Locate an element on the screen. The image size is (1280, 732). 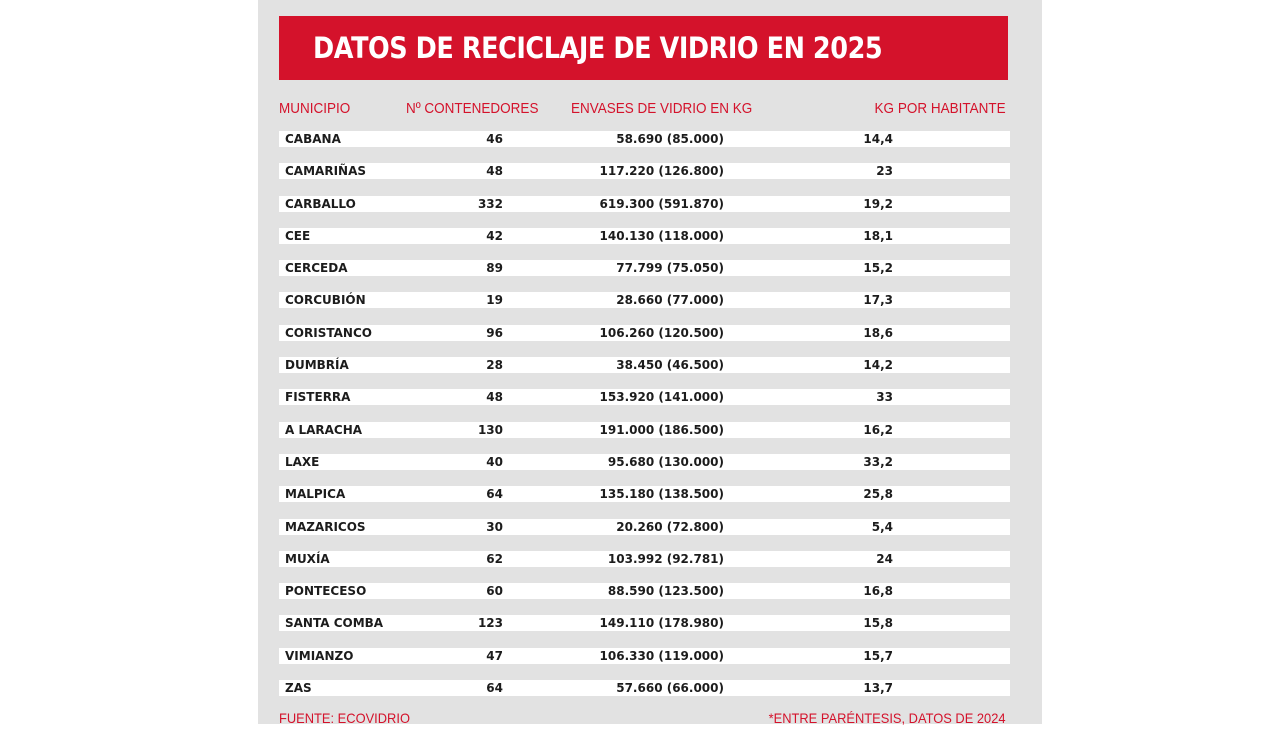
cell-kg-habitante: 16,2 is located at coordinates (878, 429).